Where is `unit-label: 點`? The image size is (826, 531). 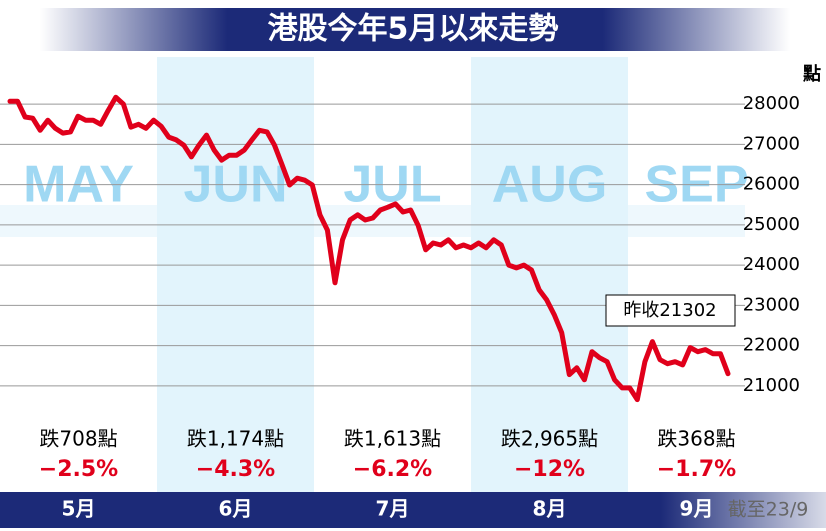 unit-label: 點 is located at coordinates (811, 74).